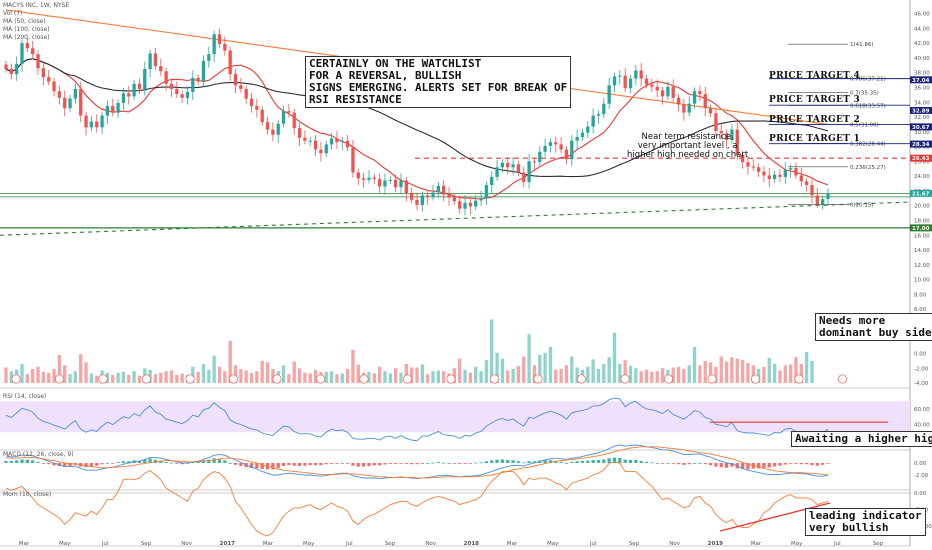  I want to click on macd-tick-label: -2.00, so click(921, 476).